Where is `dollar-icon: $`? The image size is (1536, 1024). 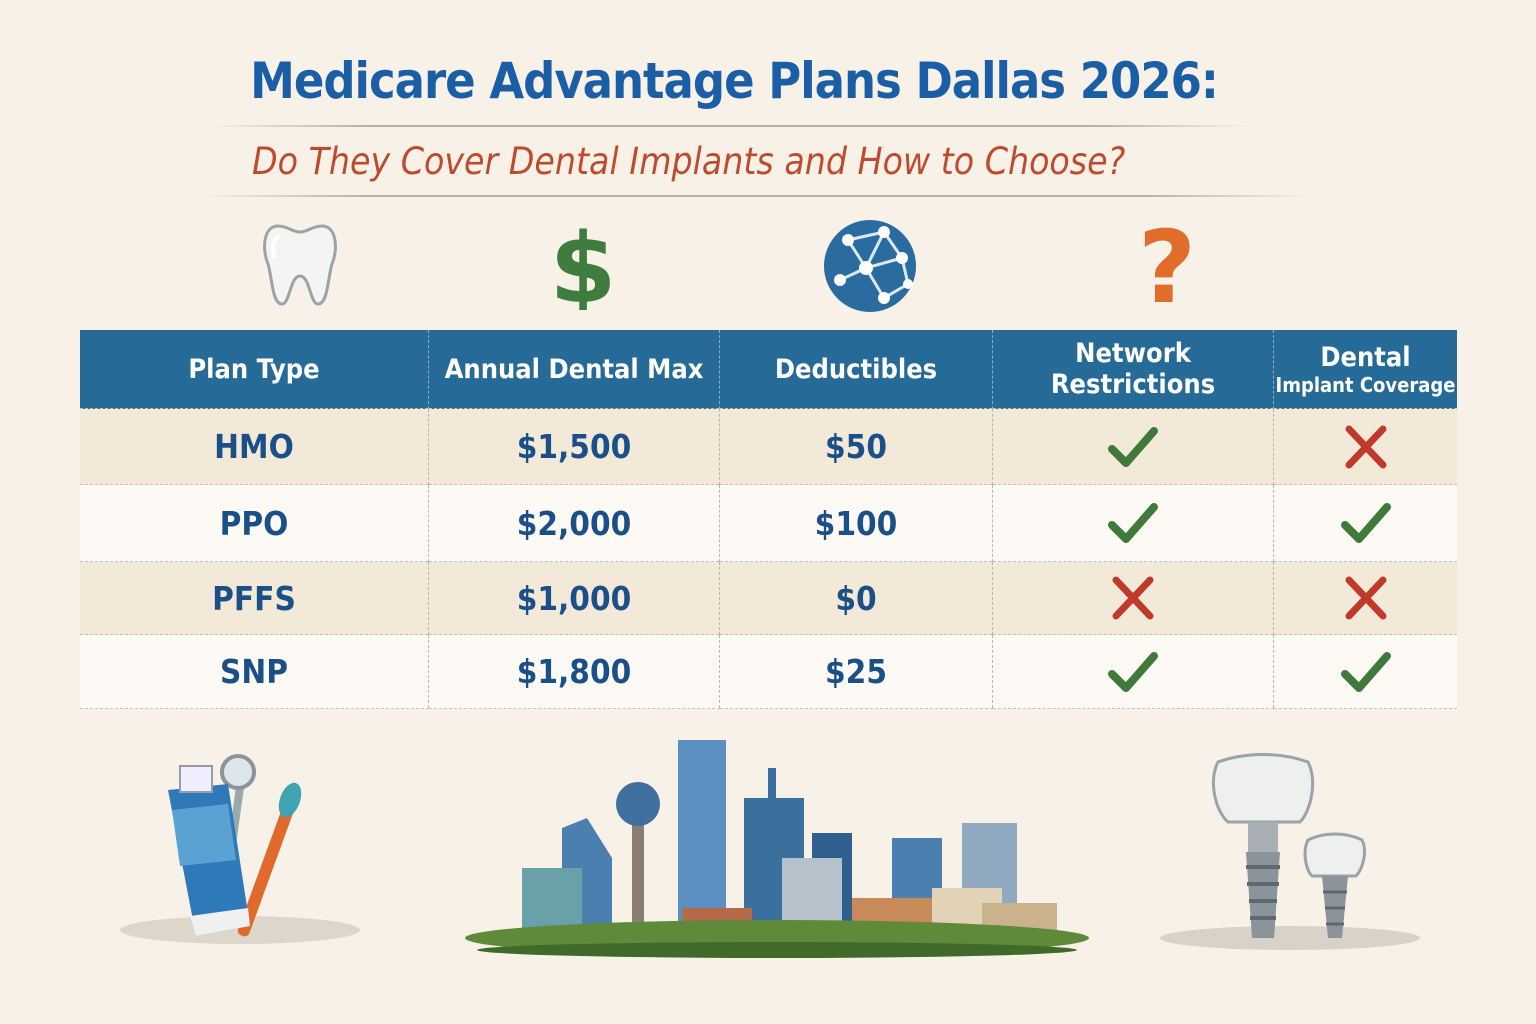
dollar-icon: $ is located at coordinates (583, 266).